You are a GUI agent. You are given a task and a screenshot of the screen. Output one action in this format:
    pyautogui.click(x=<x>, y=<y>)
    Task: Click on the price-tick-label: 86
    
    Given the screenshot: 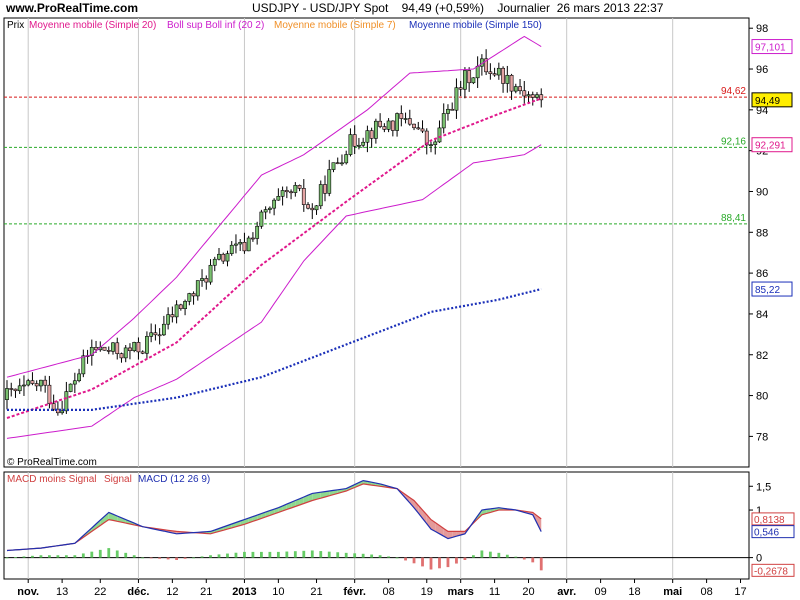 What is the action you would take?
    pyautogui.click(x=762, y=274)
    